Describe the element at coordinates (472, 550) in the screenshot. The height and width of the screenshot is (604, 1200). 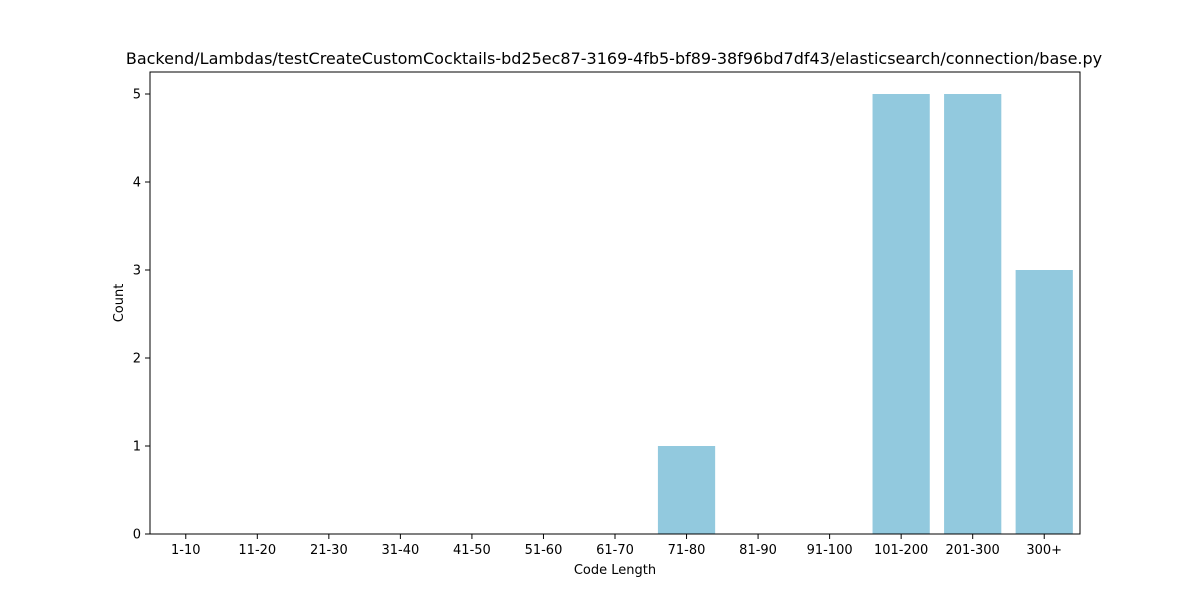
I see `x-tick-label: 41-50` at that location.